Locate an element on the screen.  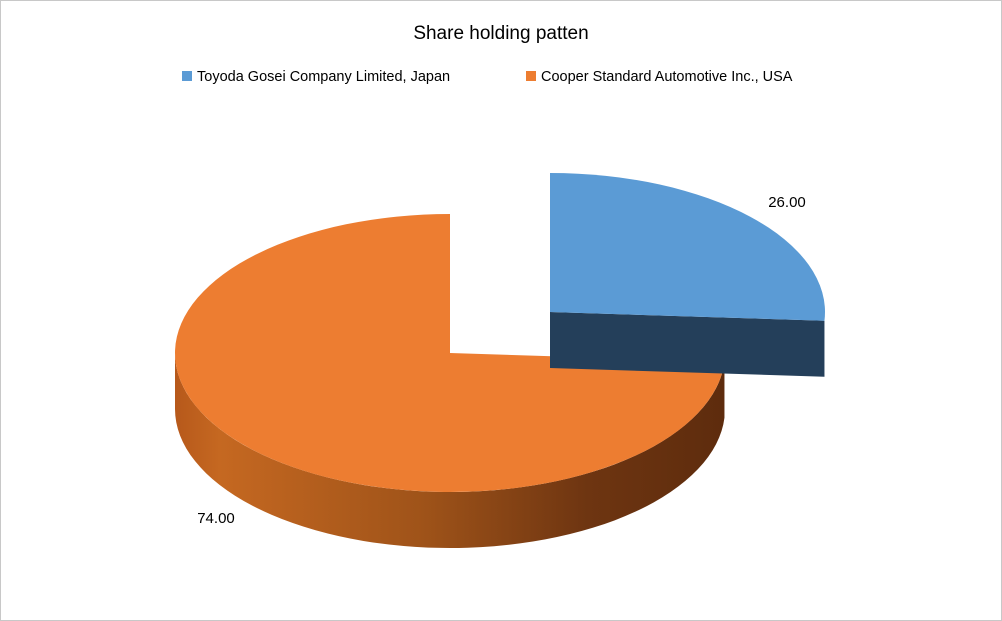
legend-swatch-toyoda is located at coordinates (187, 76).